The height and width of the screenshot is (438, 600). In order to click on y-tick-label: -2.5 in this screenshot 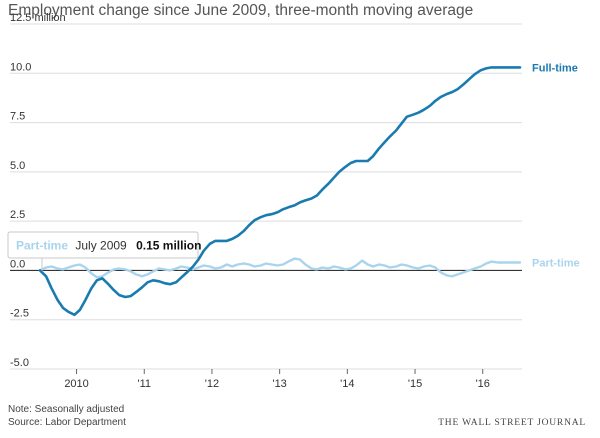, I will do `click(19, 314)`.